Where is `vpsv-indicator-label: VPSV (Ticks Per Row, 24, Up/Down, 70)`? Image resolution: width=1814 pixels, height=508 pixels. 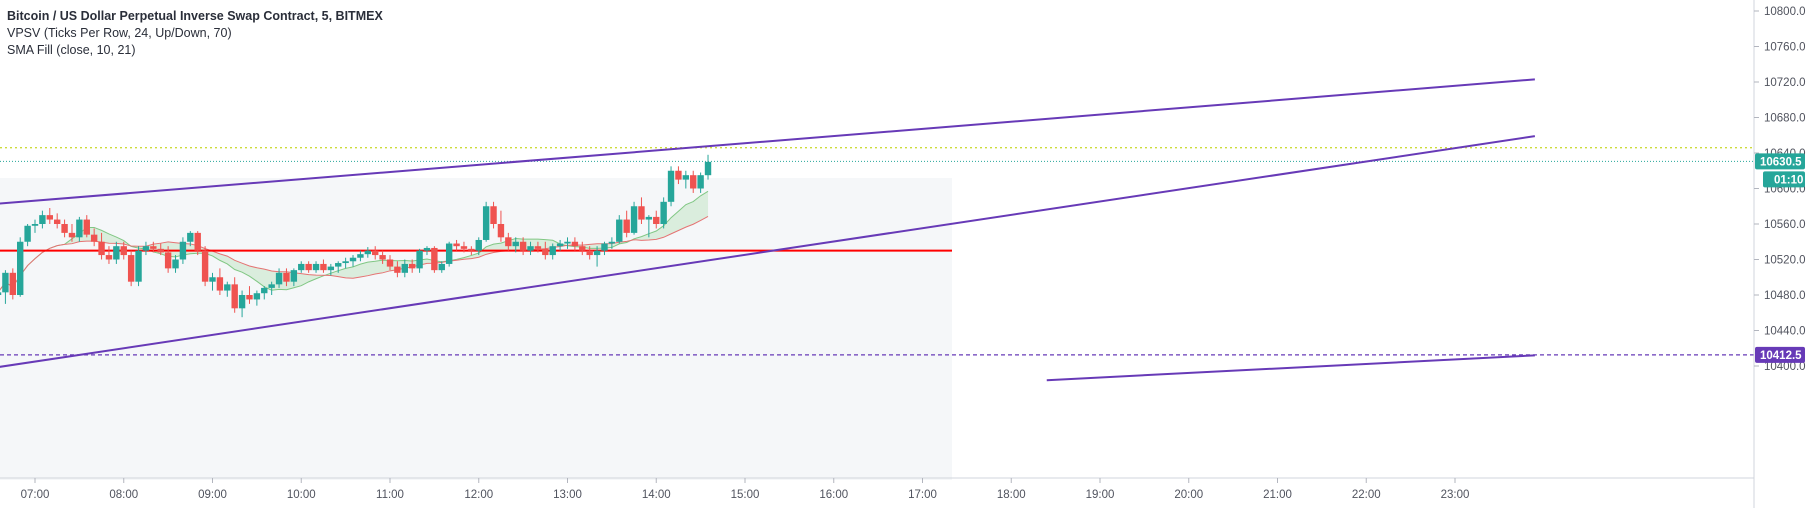
vpsv-indicator-label: VPSV (Ticks Per Row, 24, Up/Down, 70) is located at coordinates (119, 33).